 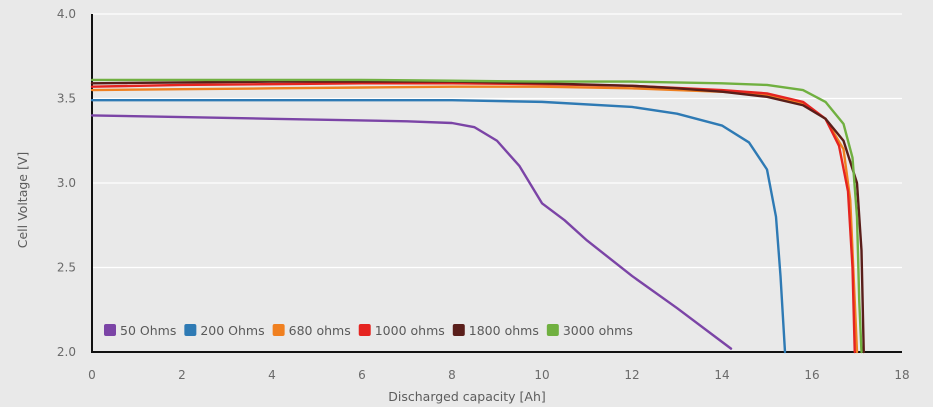 I want to click on legend-label: 200 Ohms, so click(x=232, y=330).